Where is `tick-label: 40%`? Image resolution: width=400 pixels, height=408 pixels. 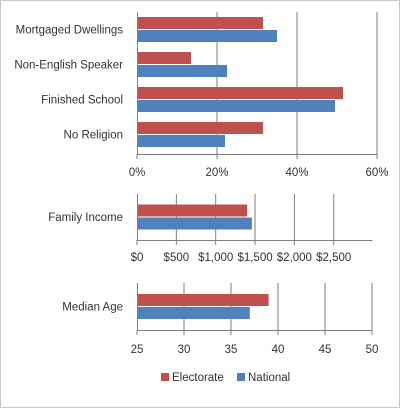 tick-label: 40% is located at coordinates (296, 173).